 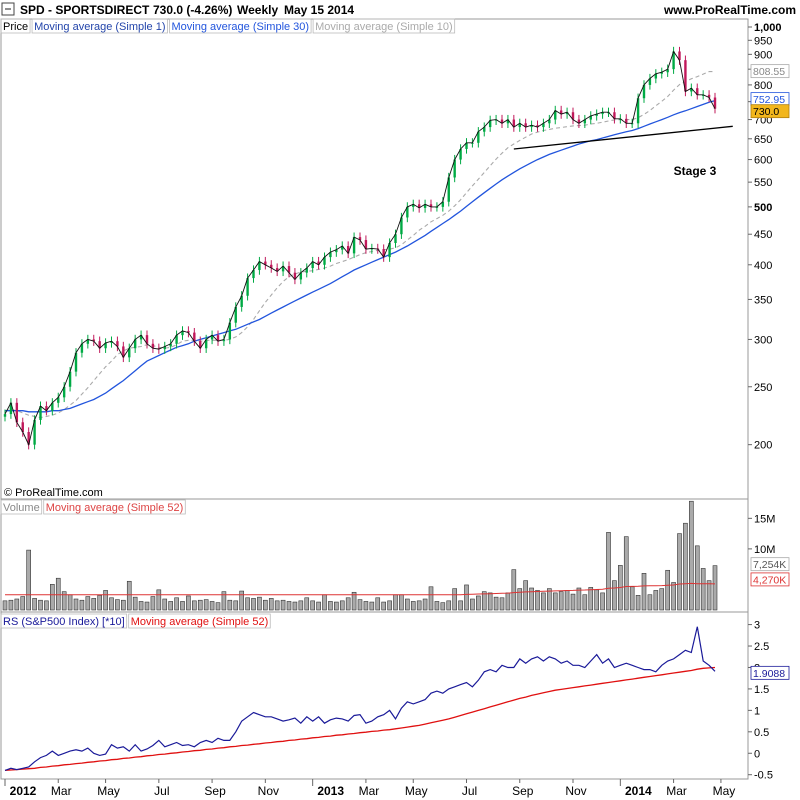 I want to click on x-tick-label: Jul, so click(x=469, y=791).